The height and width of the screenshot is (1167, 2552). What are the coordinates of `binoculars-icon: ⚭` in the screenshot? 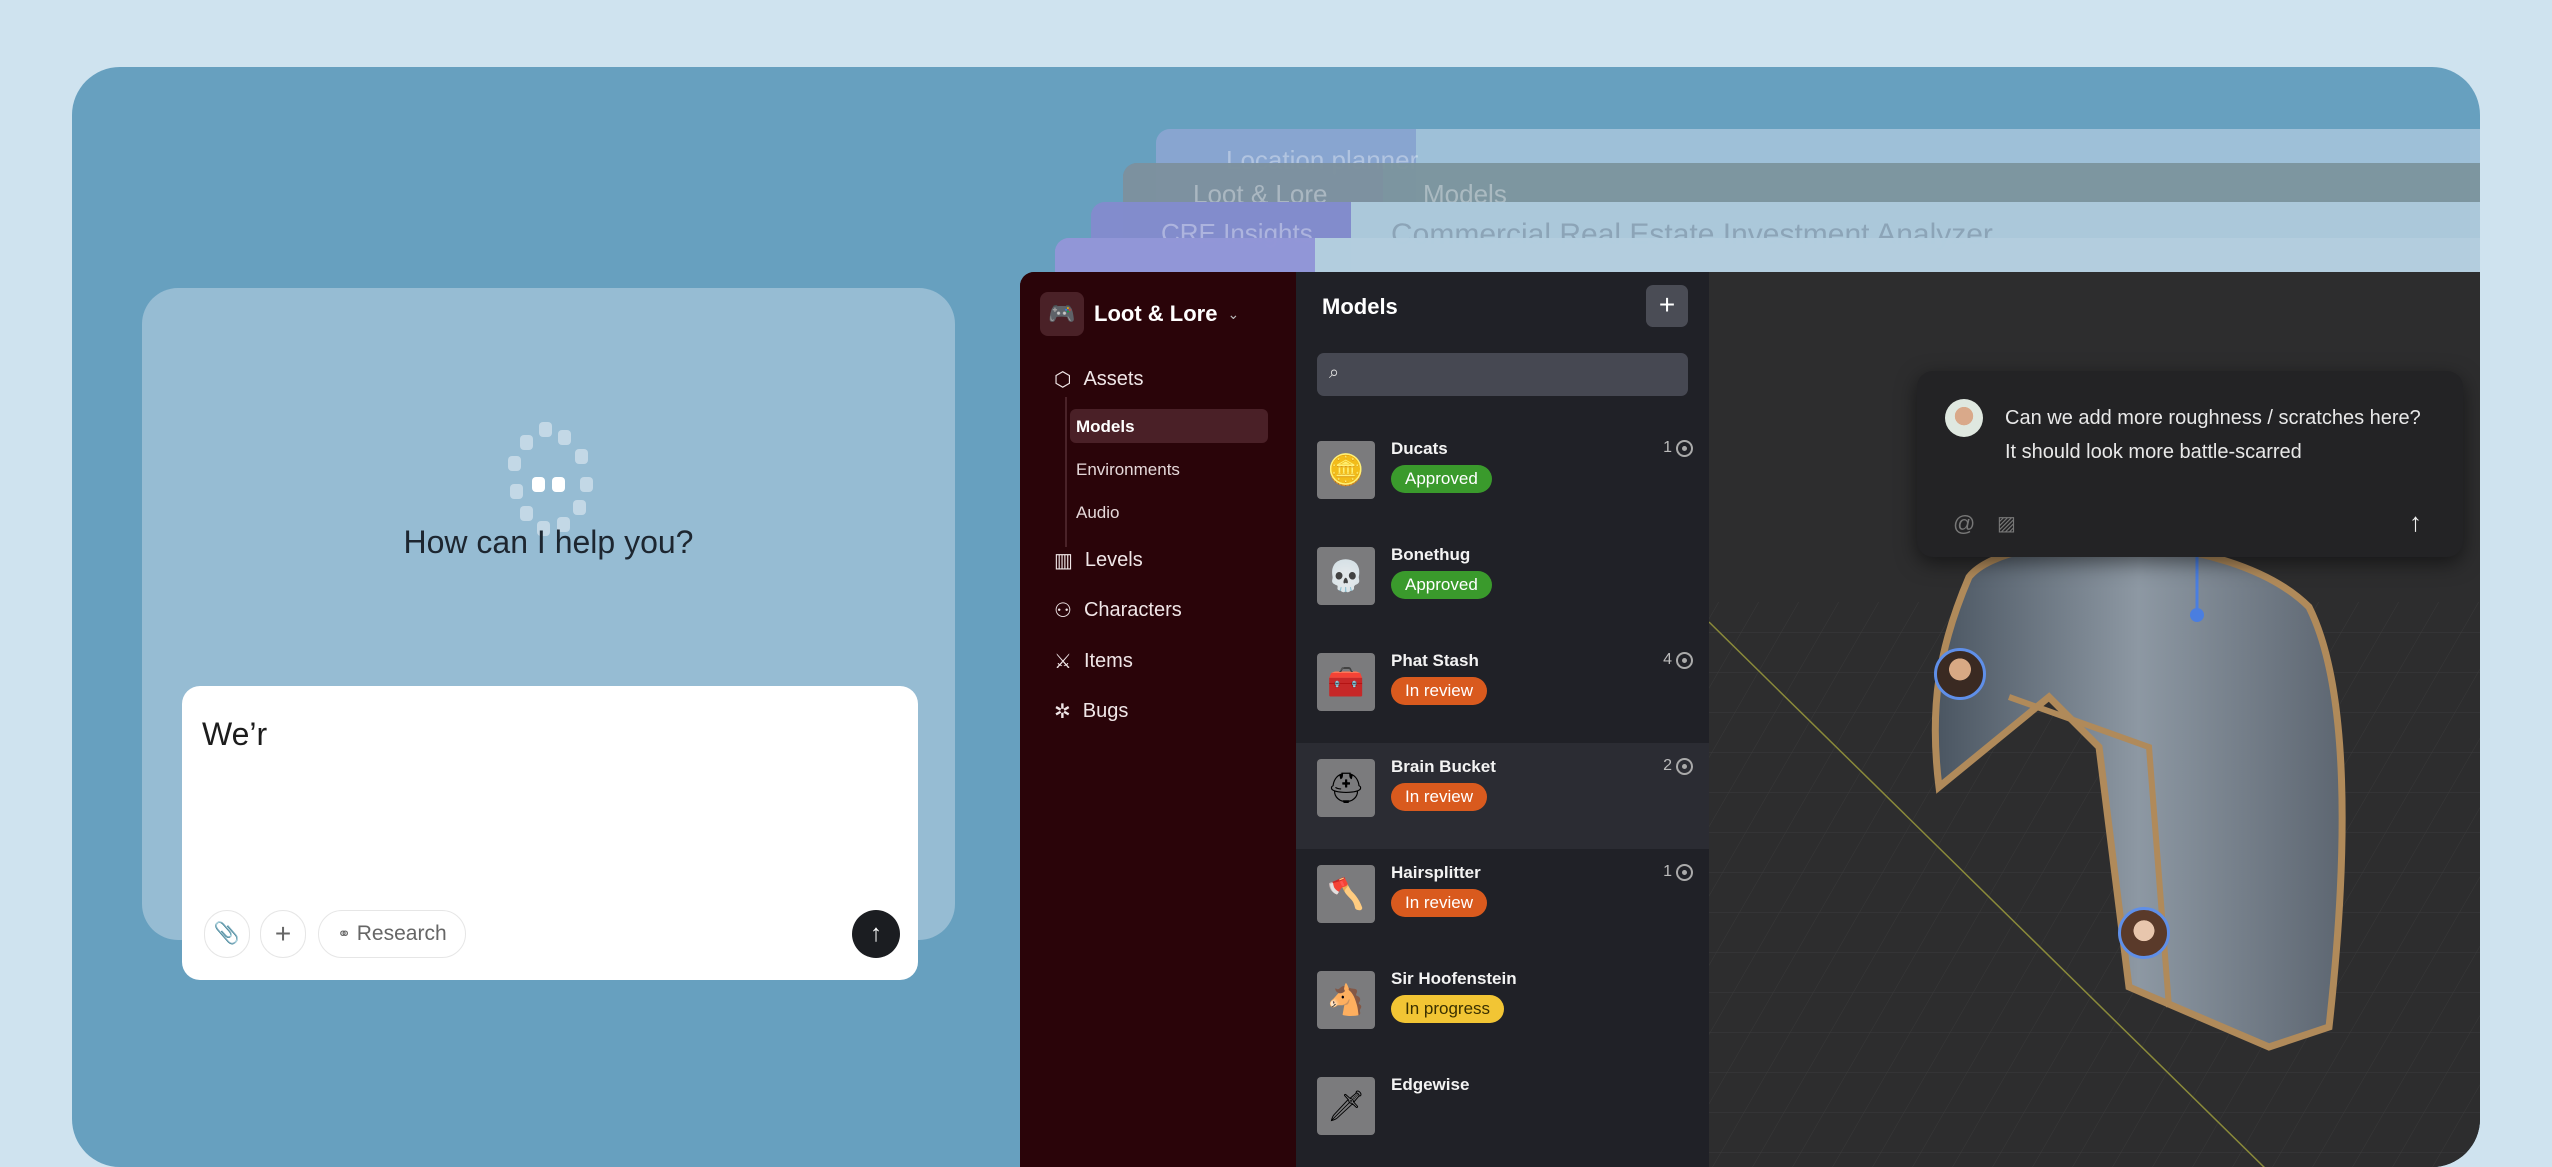 It's located at (344, 934).